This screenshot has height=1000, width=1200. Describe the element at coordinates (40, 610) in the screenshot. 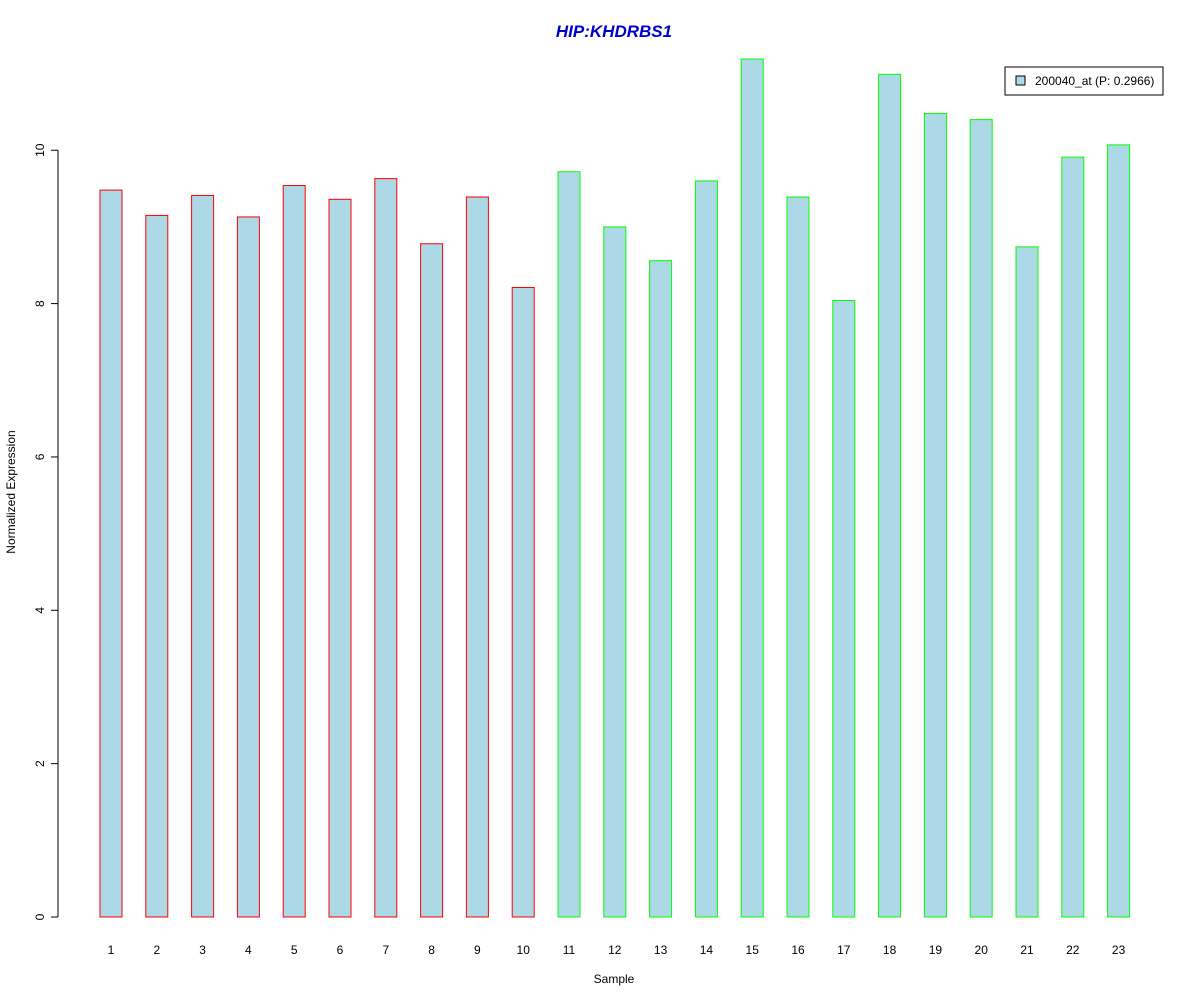

I see `y-tick-label: 4` at that location.